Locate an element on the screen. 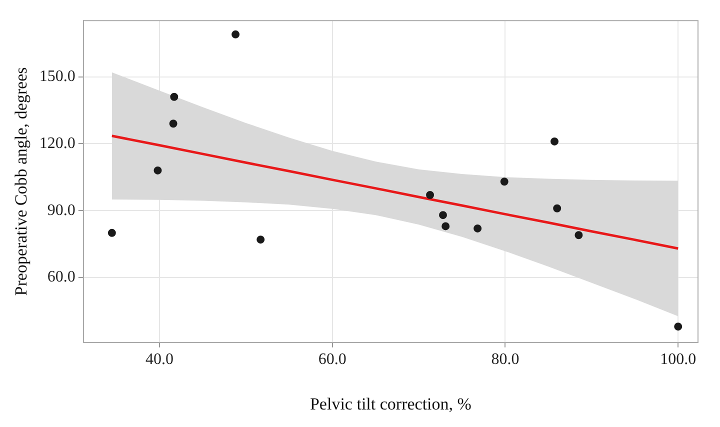 The height and width of the screenshot is (427, 720). y-tick-label: 60.0 is located at coordinates (61, 277).